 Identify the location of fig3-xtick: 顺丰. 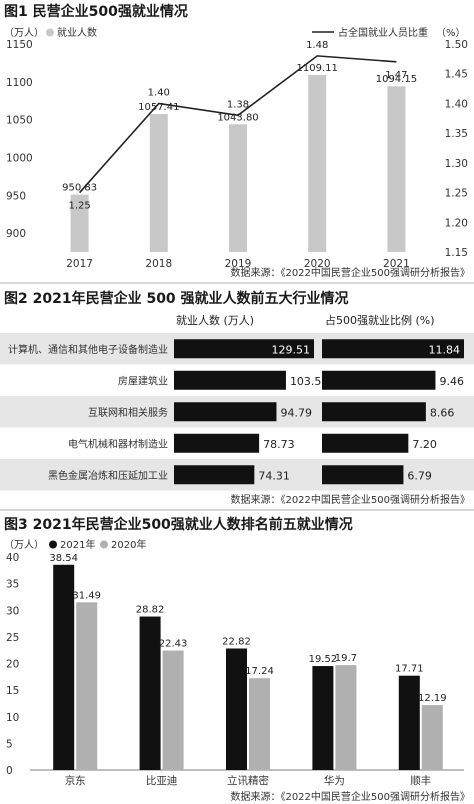
(420, 780).